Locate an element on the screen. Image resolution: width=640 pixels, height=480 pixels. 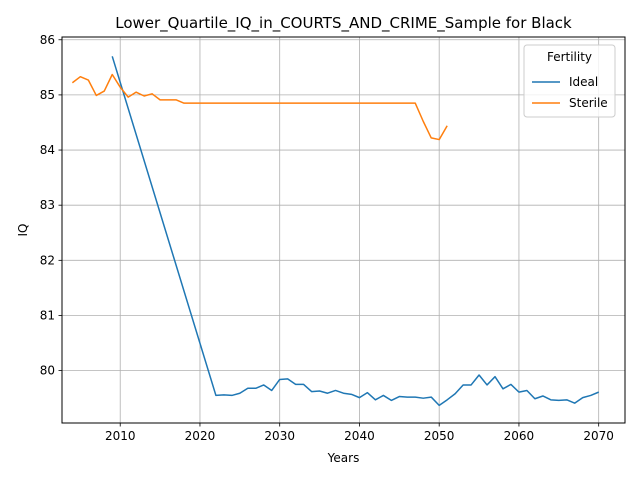
x-tick-label: 2040 is located at coordinates (359, 436).